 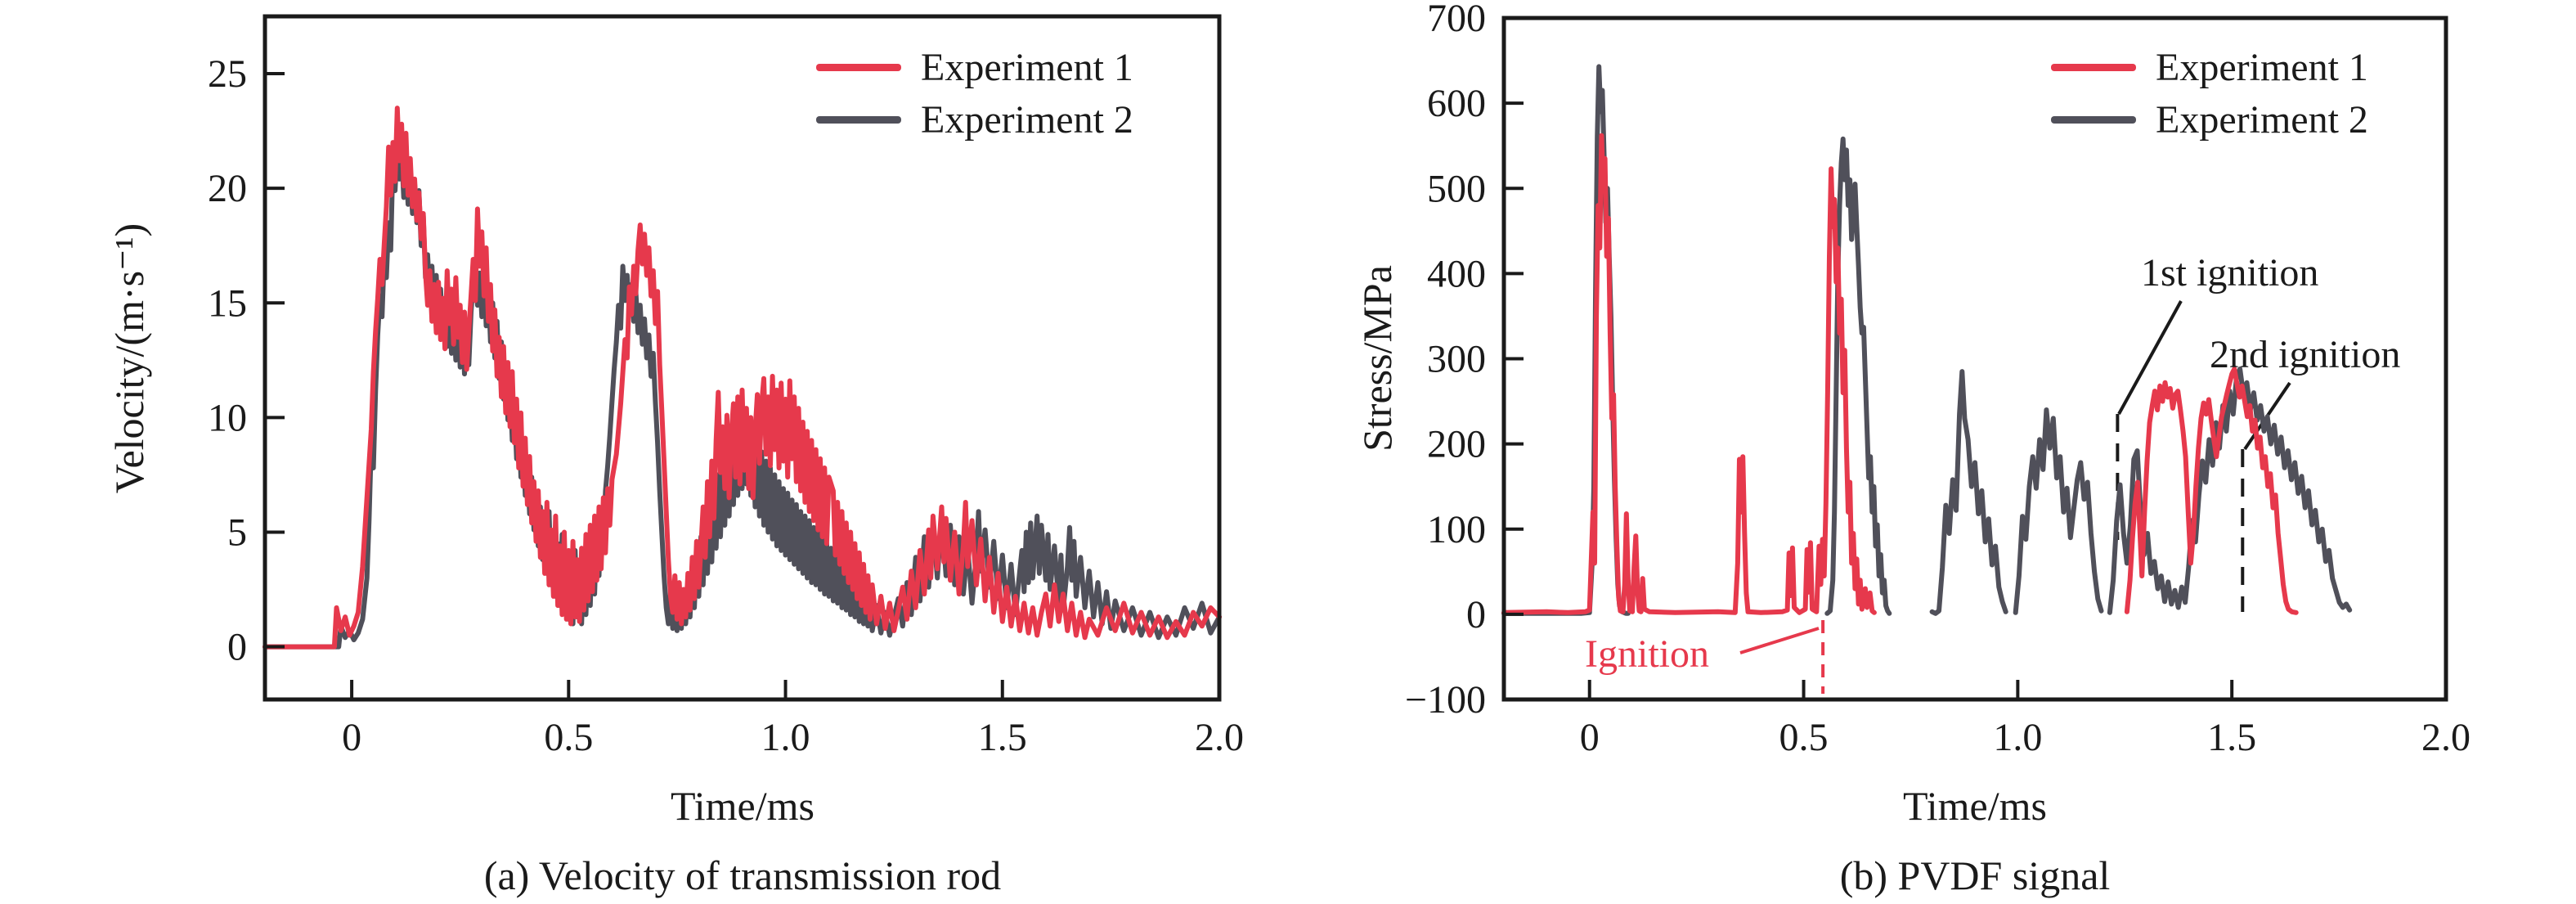 I want to click on panel-a-x-axis-title: Time/ms, so click(x=742, y=806).